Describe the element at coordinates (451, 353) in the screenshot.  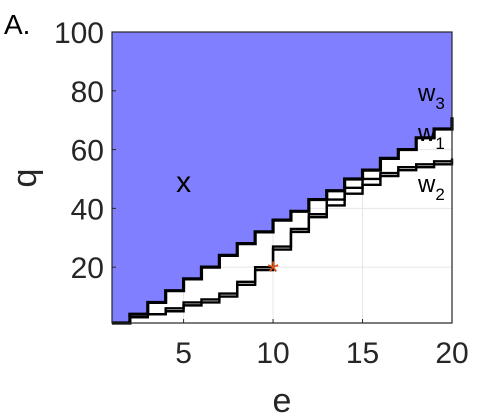
I see `x-tick-label: 20` at that location.